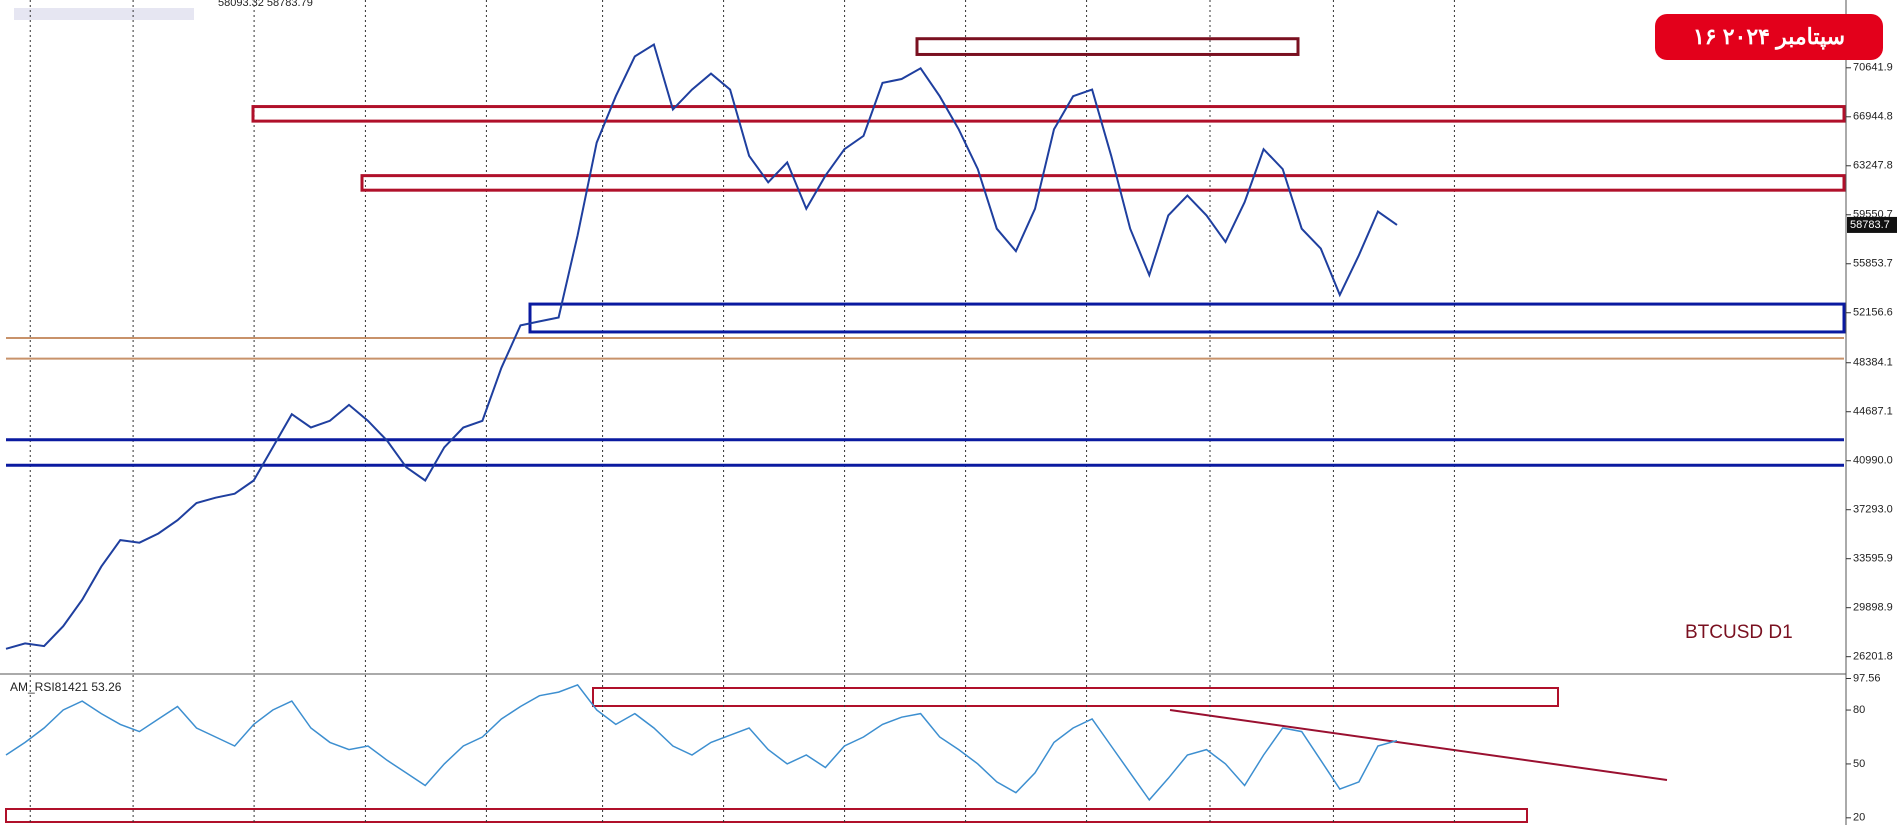  Describe the element at coordinates (265, 4) in the screenshot. I see `ohlc-text: 58093.32 58783.79` at that location.